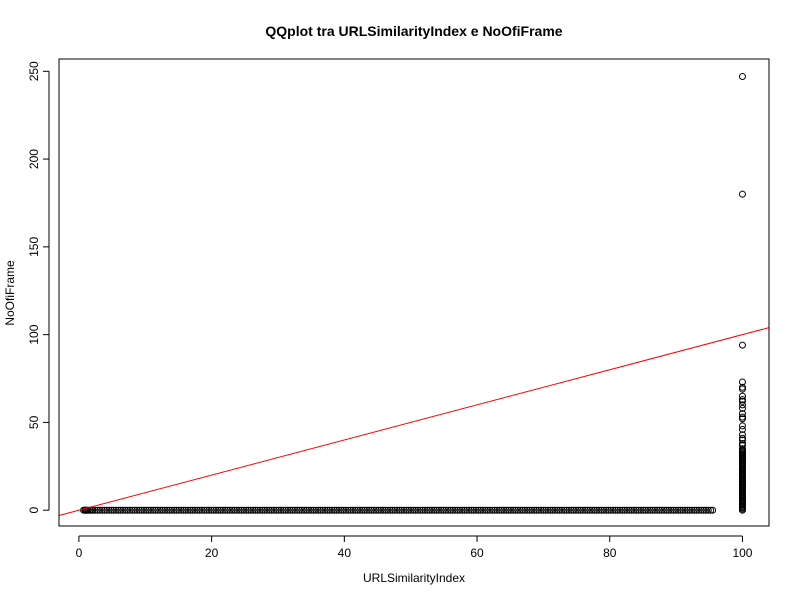 The image size is (800, 600). Describe the element at coordinates (34, 247) in the screenshot. I see `y-tick-label: 150` at that location.